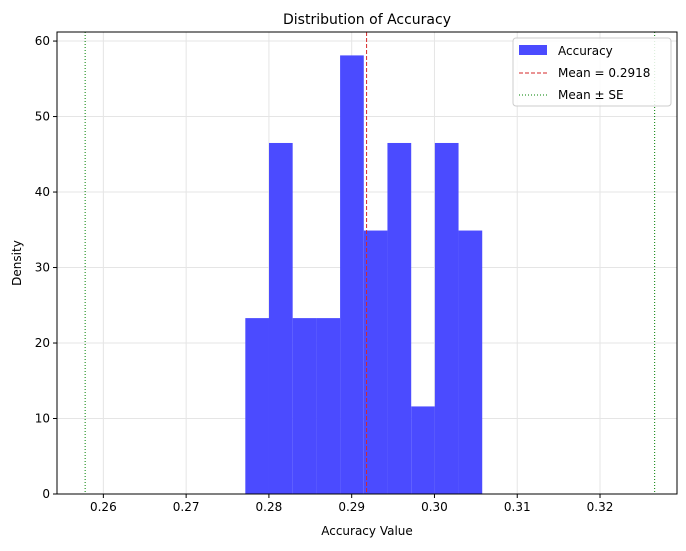  I want to click on x-tick-label: 0.31, so click(517, 507).